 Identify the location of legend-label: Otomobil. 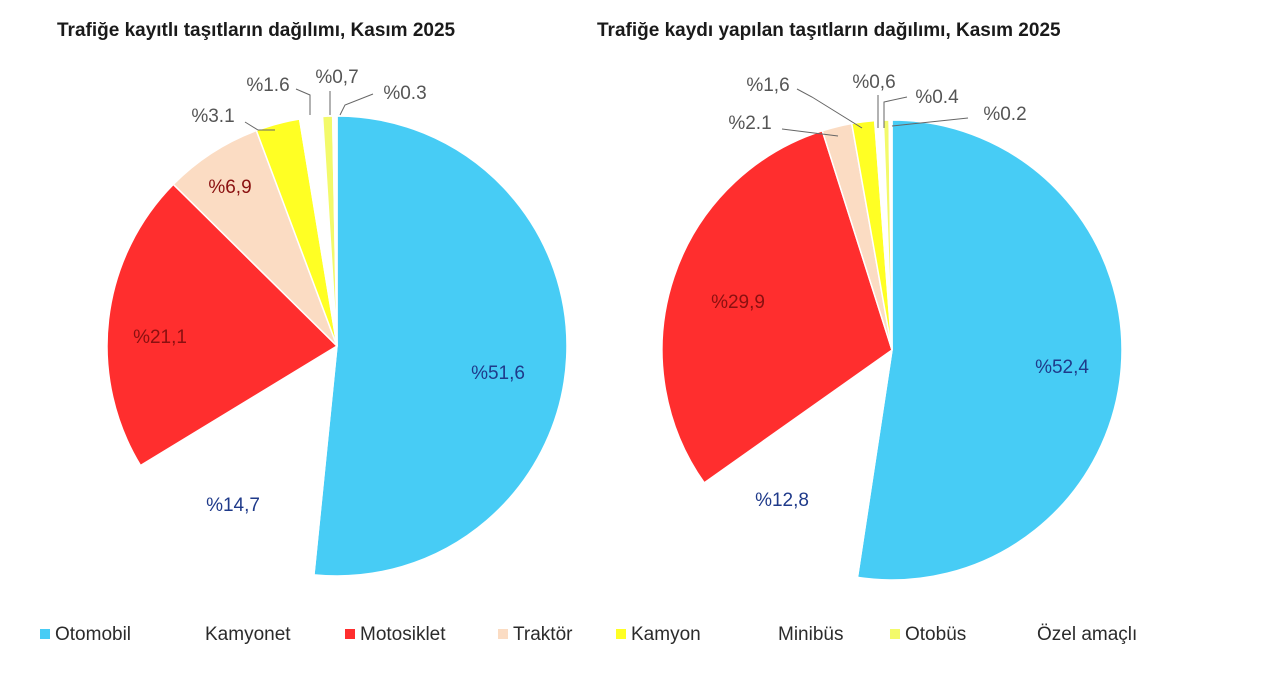
(93, 634).